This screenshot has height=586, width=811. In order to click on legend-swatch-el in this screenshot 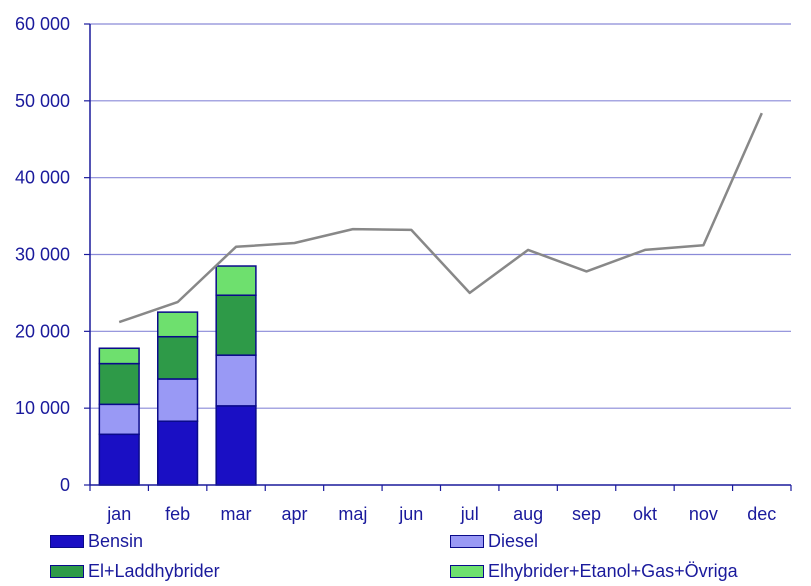, I will do `click(67, 571)`.